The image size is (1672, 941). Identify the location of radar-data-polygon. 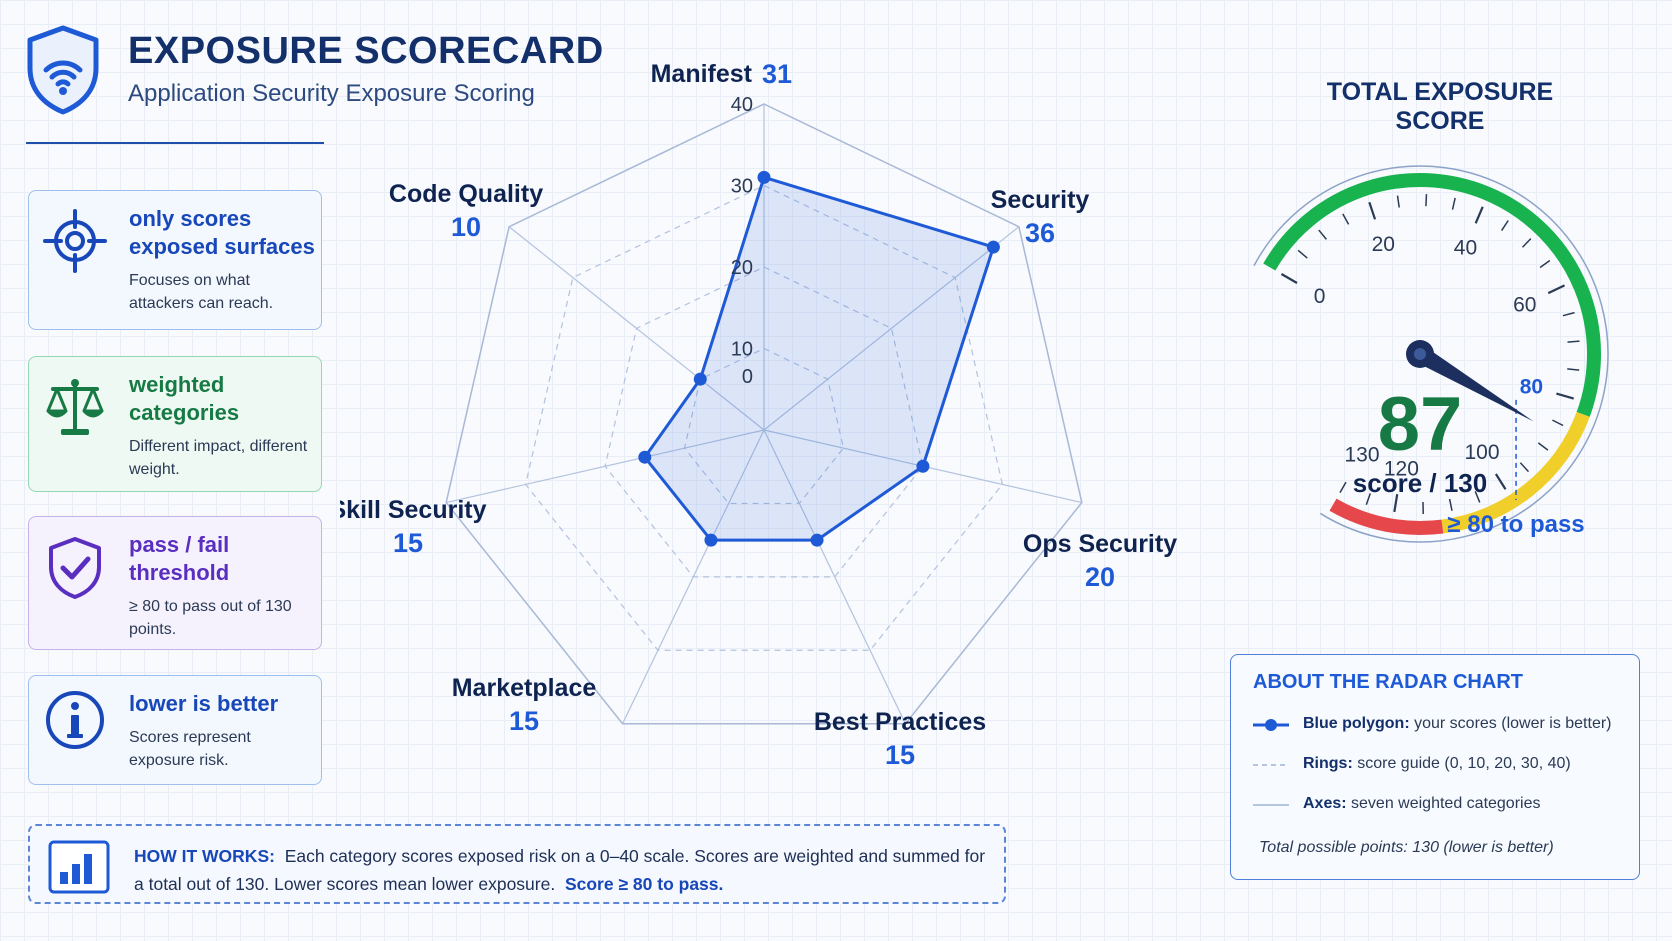
(819, 358).